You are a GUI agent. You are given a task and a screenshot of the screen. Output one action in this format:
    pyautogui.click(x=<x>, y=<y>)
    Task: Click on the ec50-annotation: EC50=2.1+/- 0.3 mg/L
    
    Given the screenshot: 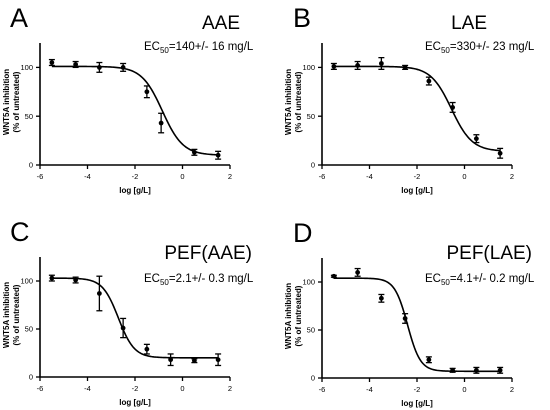 What is the action you would take?
    pyautogui.click(x=199, y=280)
    